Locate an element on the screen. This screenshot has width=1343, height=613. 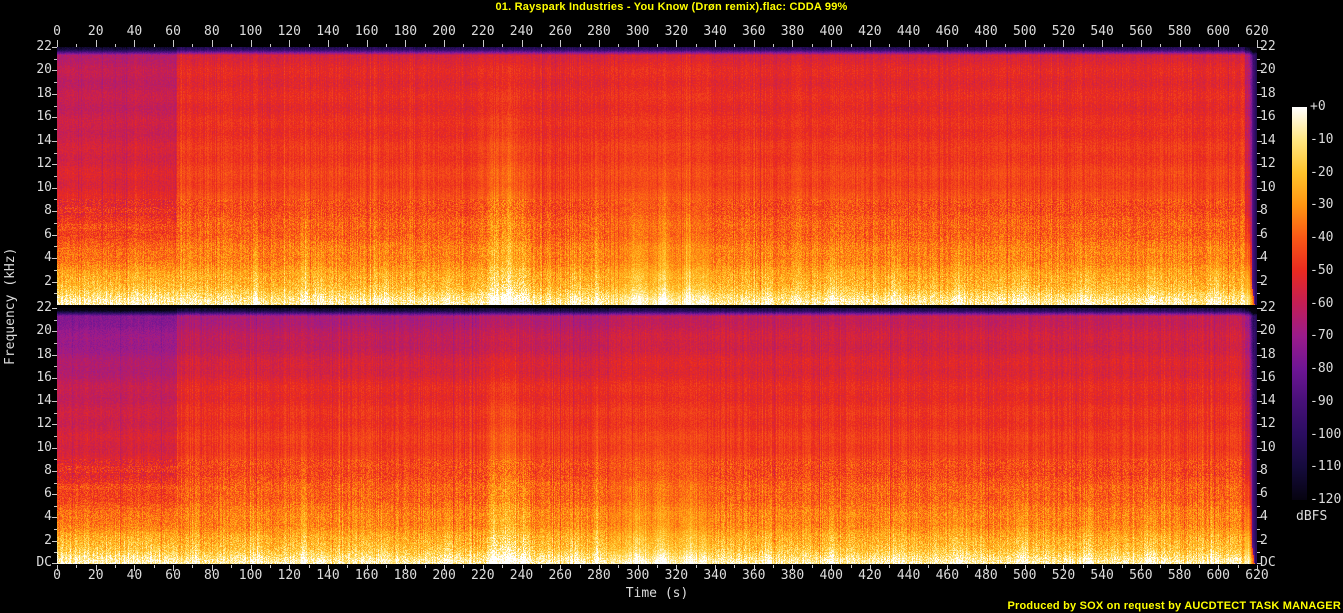
time-tick-label-top: 360 is located at coordinates (754, 31).